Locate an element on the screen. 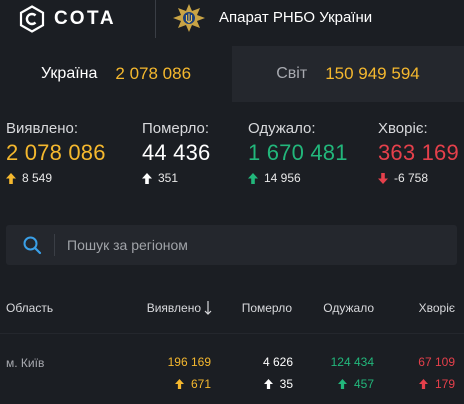 The width and height of the screenshot is (464, 404). cell-value: 67 109 is located at coordinates (436, 362).